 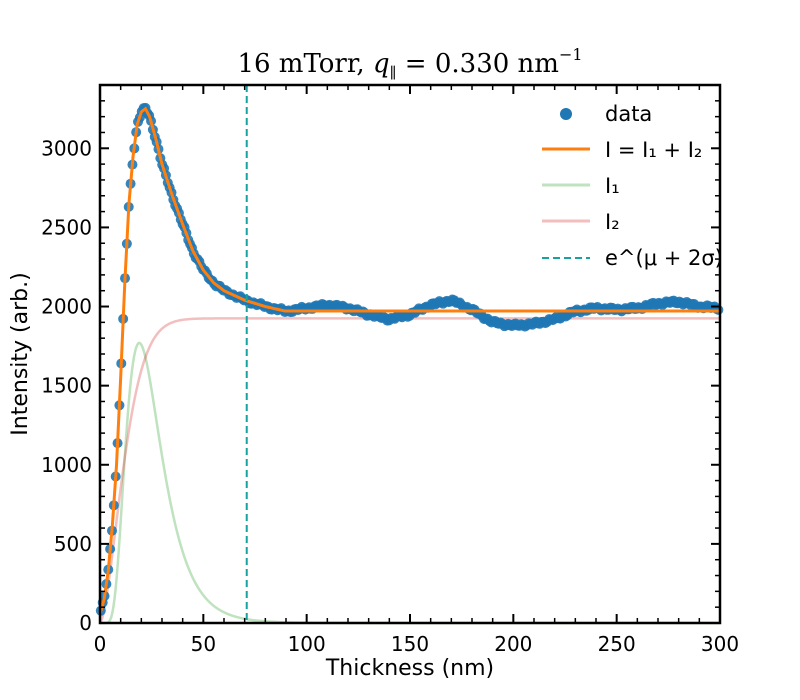 What do you see at coordinates (632, 186) in the screenshot?
I see `legend: data I = I₁ + I₂ I₁ I₂ e^(μ + 2σ)` at bounding box center [632, 186].